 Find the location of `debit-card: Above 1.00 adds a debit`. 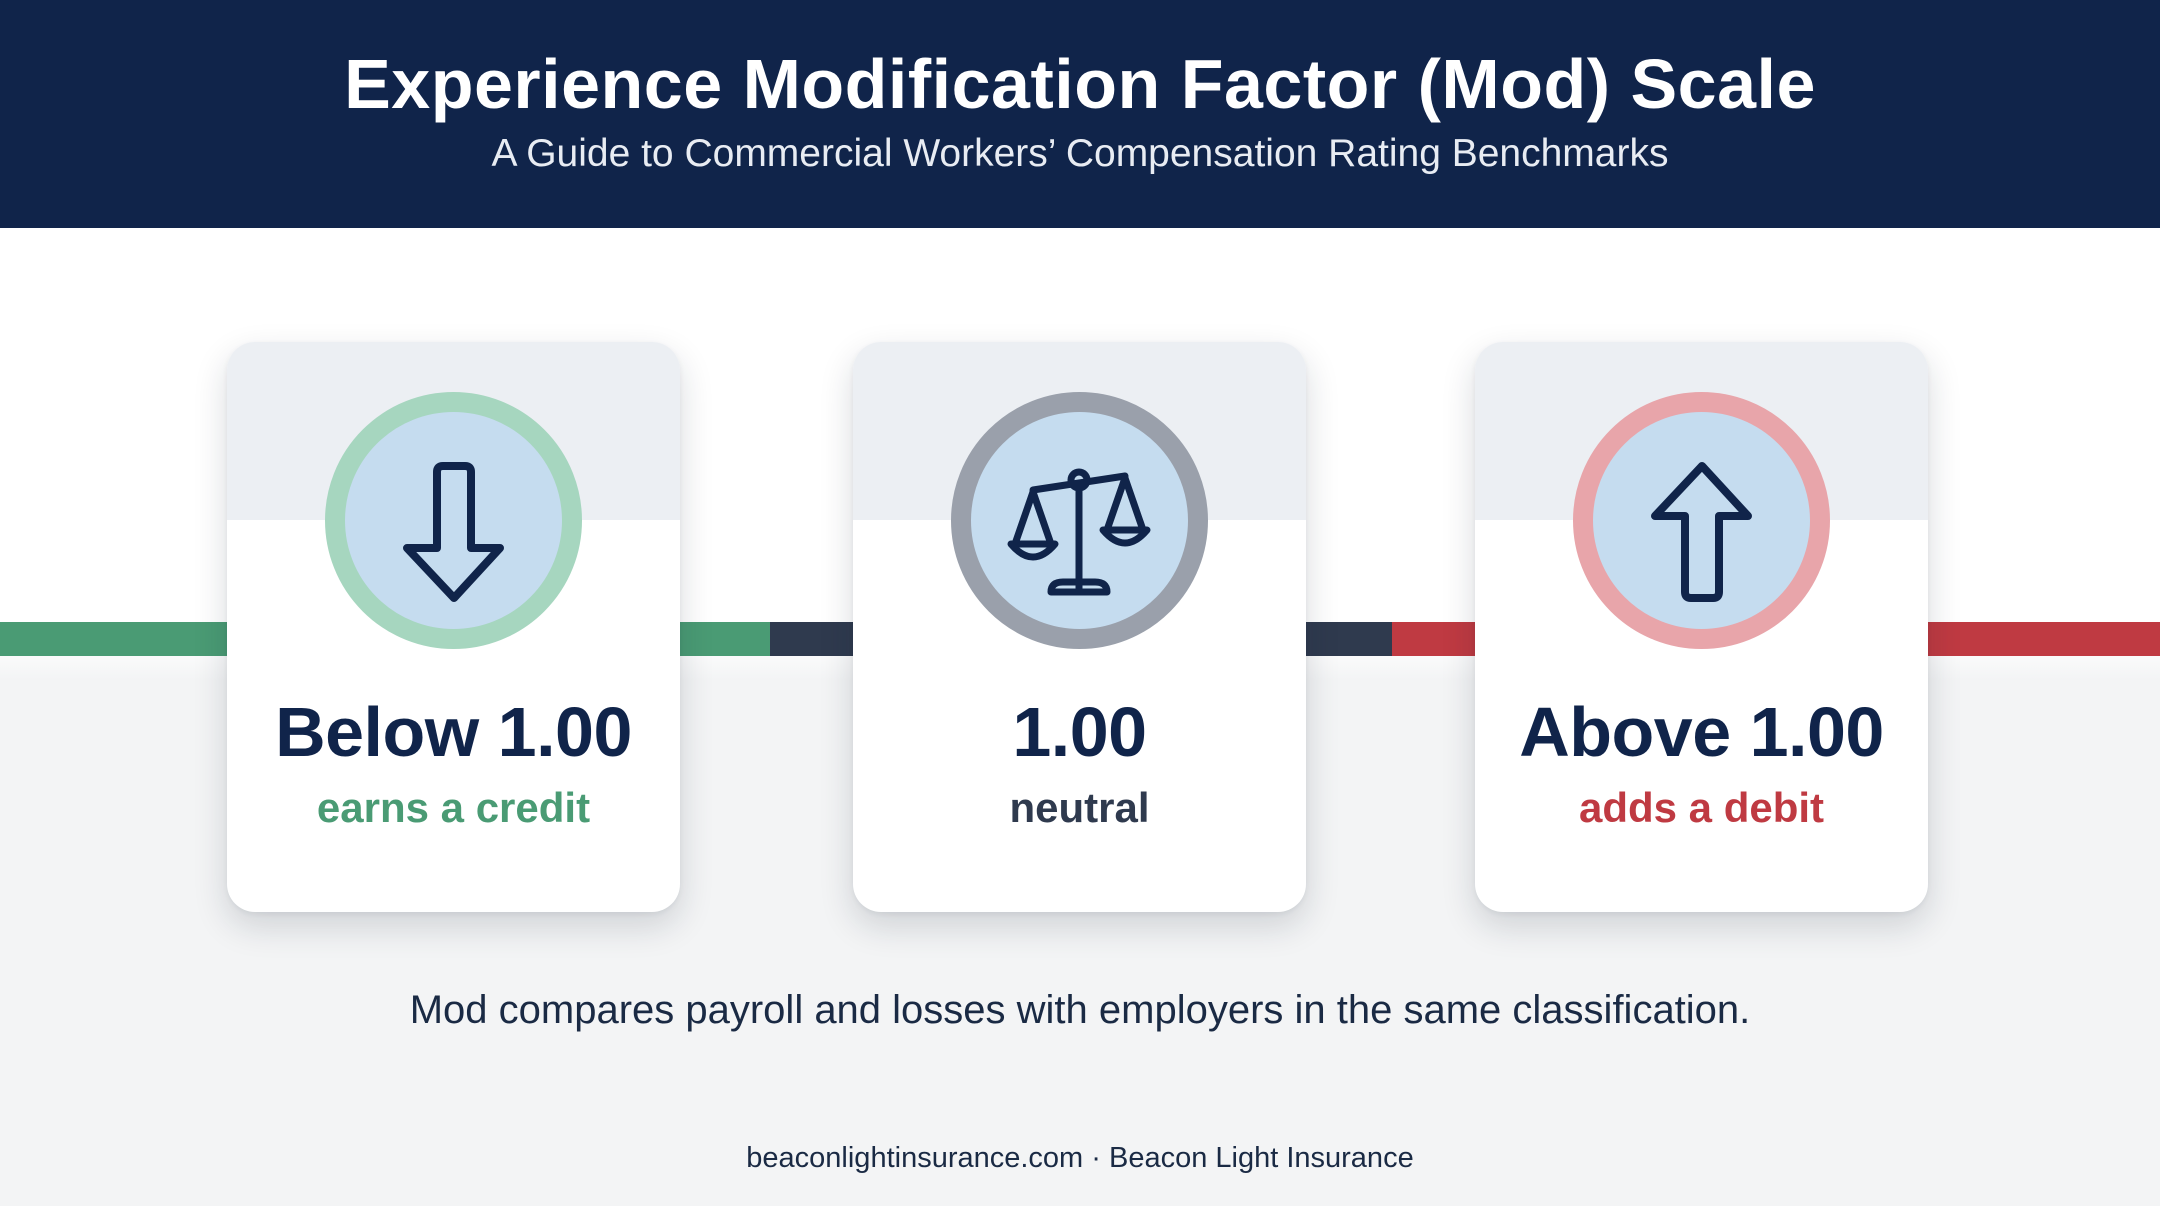

debit-card: Above 1.00 adds a debit is located at coordinates (1701, 627).